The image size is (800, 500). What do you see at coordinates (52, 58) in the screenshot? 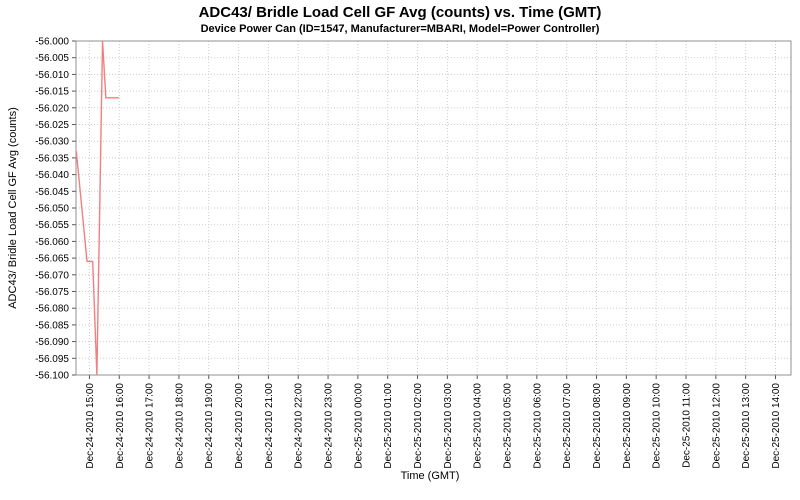
I see `y-tick-label: -56.005` at bounding box center [52, 58].